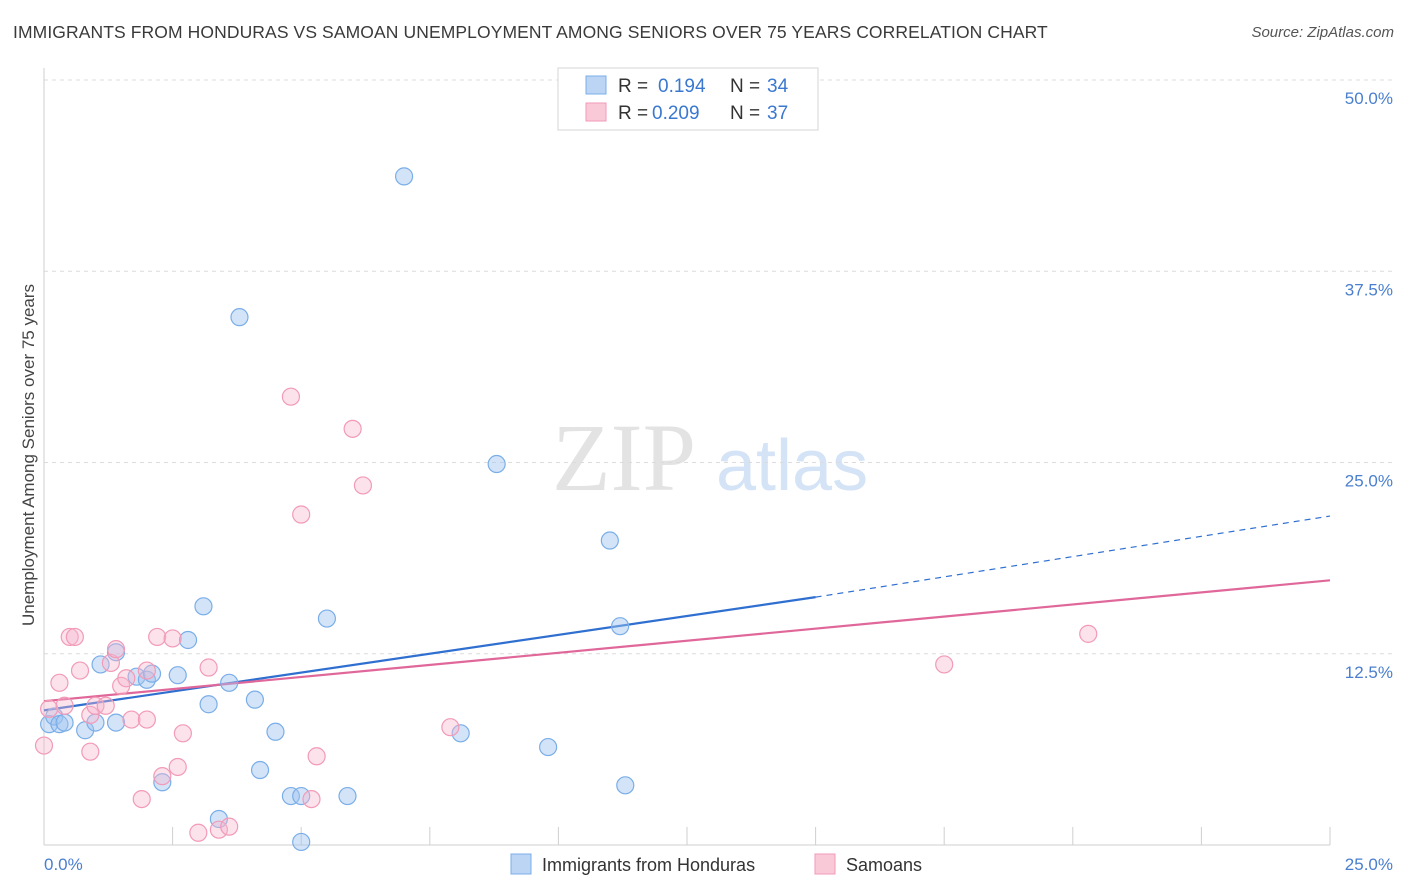 The width and height of the screenshot is (1406, 892). I want to click on y-axis-label: Unemployment Among Seniors over 75 years, so click(28, 455).